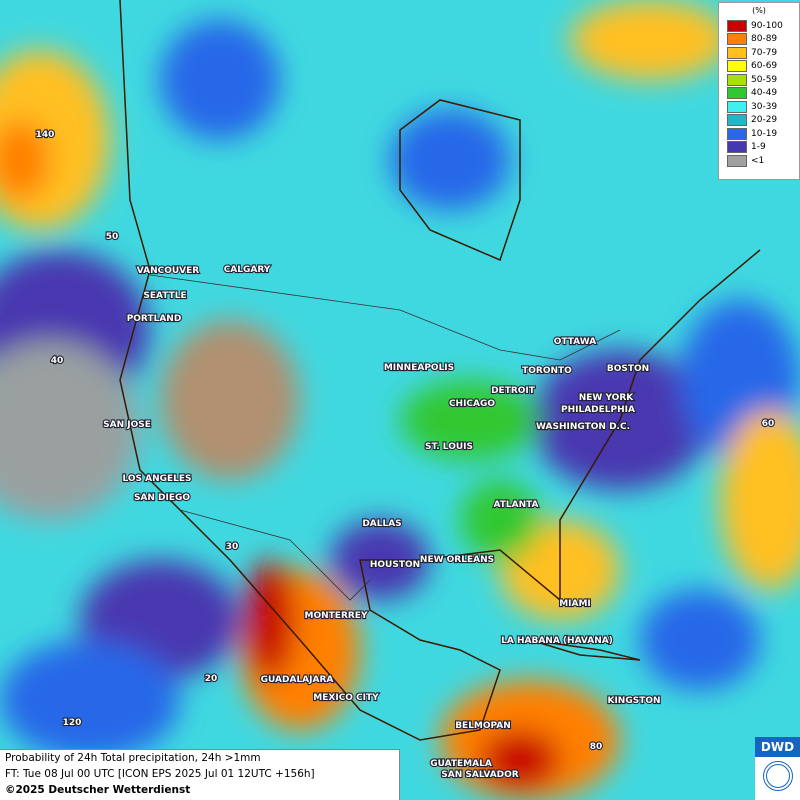 This screenshot has height=800, width=800. I want to click on city-label: VANCOUVER, so click(168, 271).